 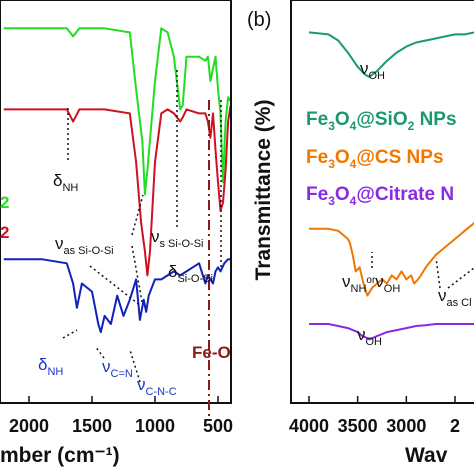 I want to click on fragment-green: 2, so click(x=4, y=202).